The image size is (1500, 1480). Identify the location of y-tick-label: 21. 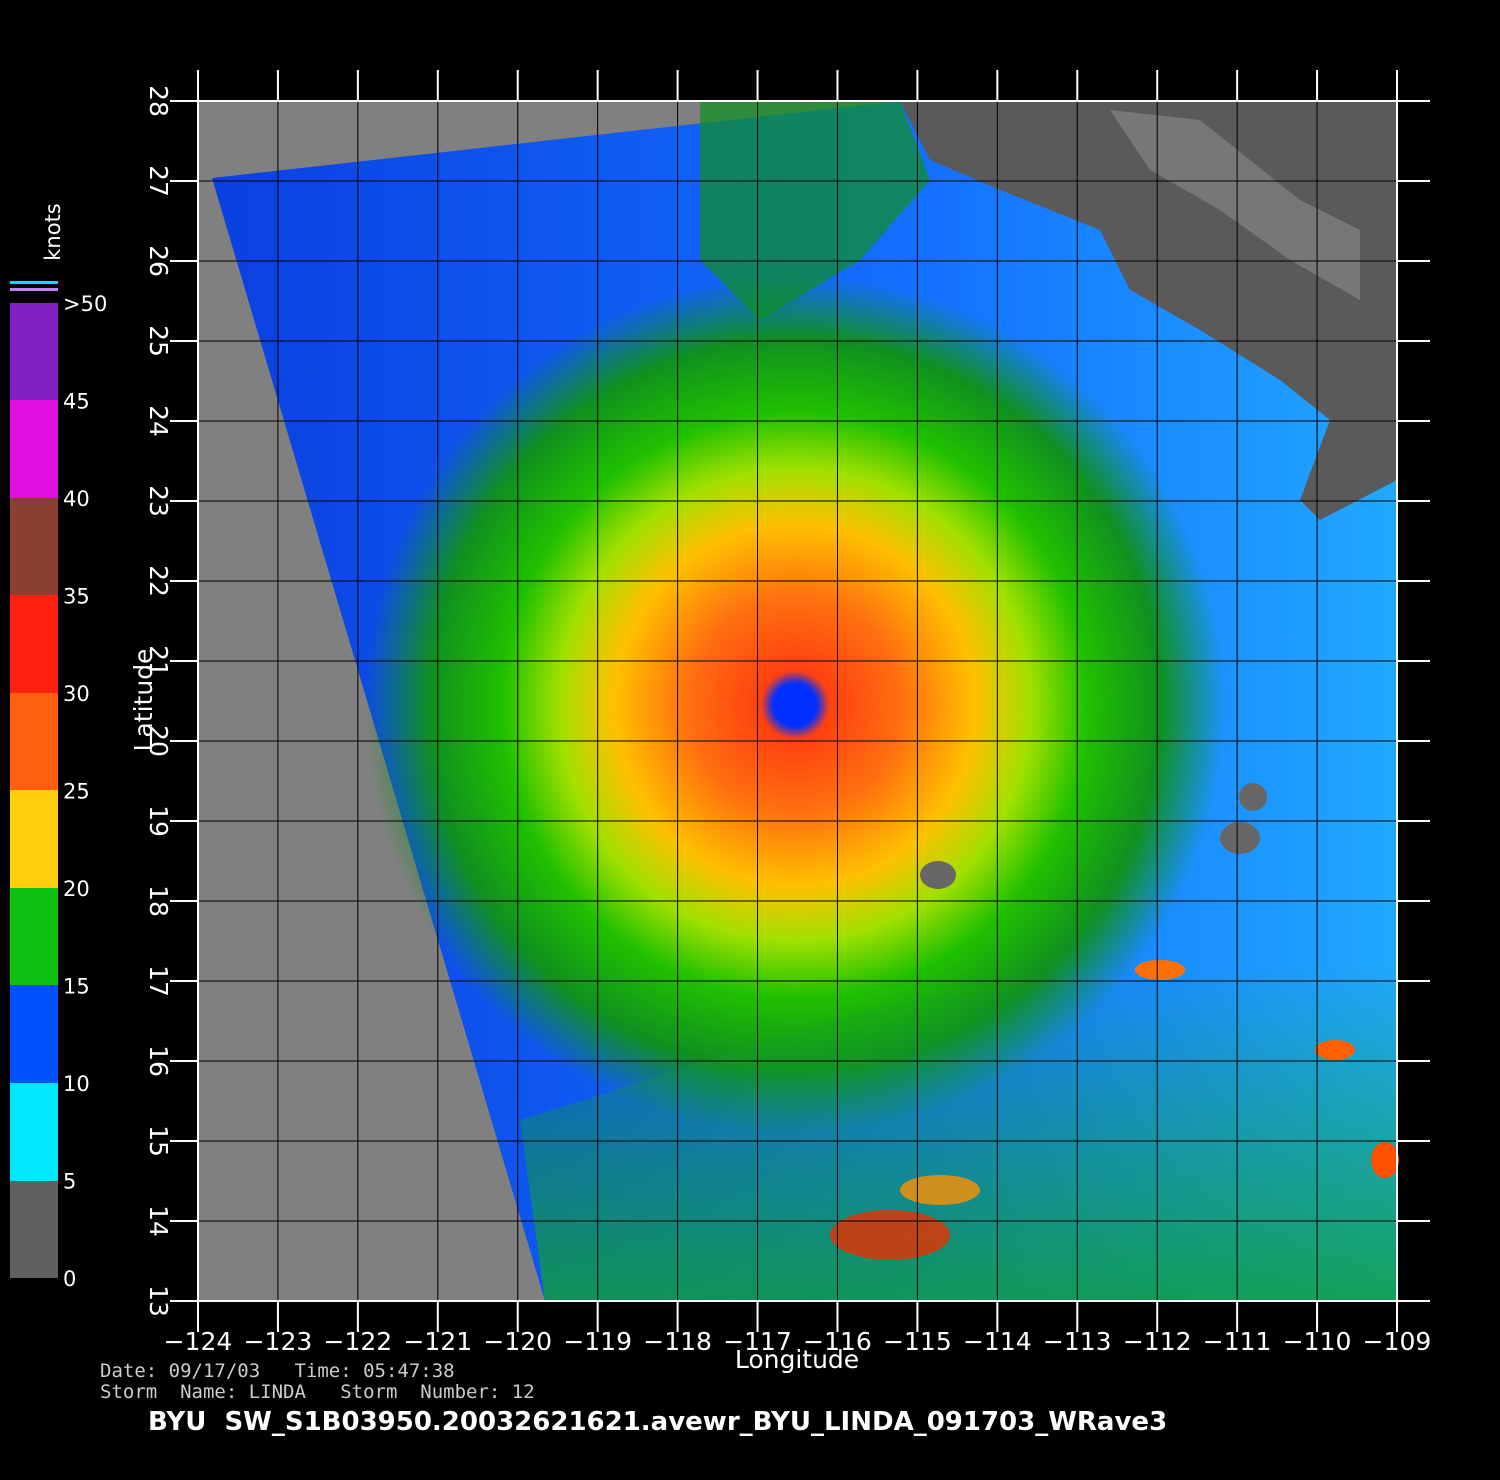
(158, 661).